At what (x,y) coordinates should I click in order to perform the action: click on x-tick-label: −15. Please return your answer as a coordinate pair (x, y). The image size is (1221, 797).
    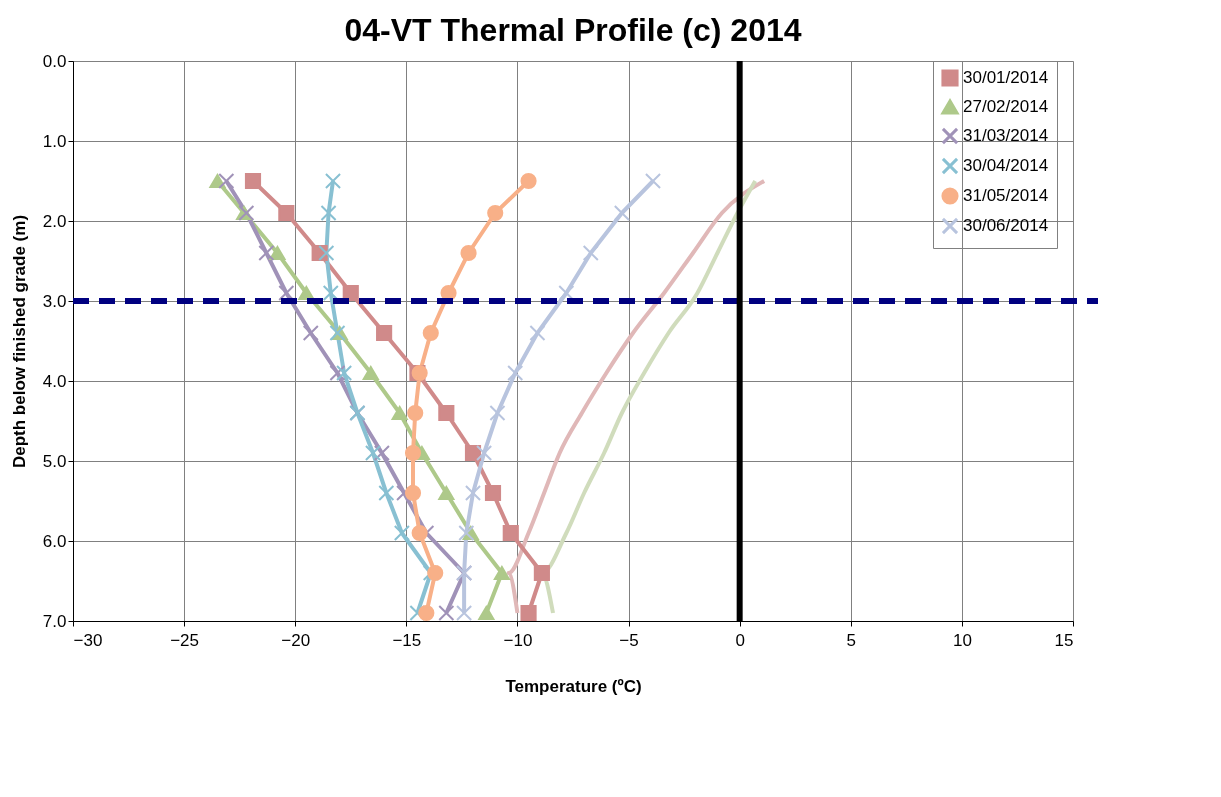
    Looking at the image, I should click on (407, 640).